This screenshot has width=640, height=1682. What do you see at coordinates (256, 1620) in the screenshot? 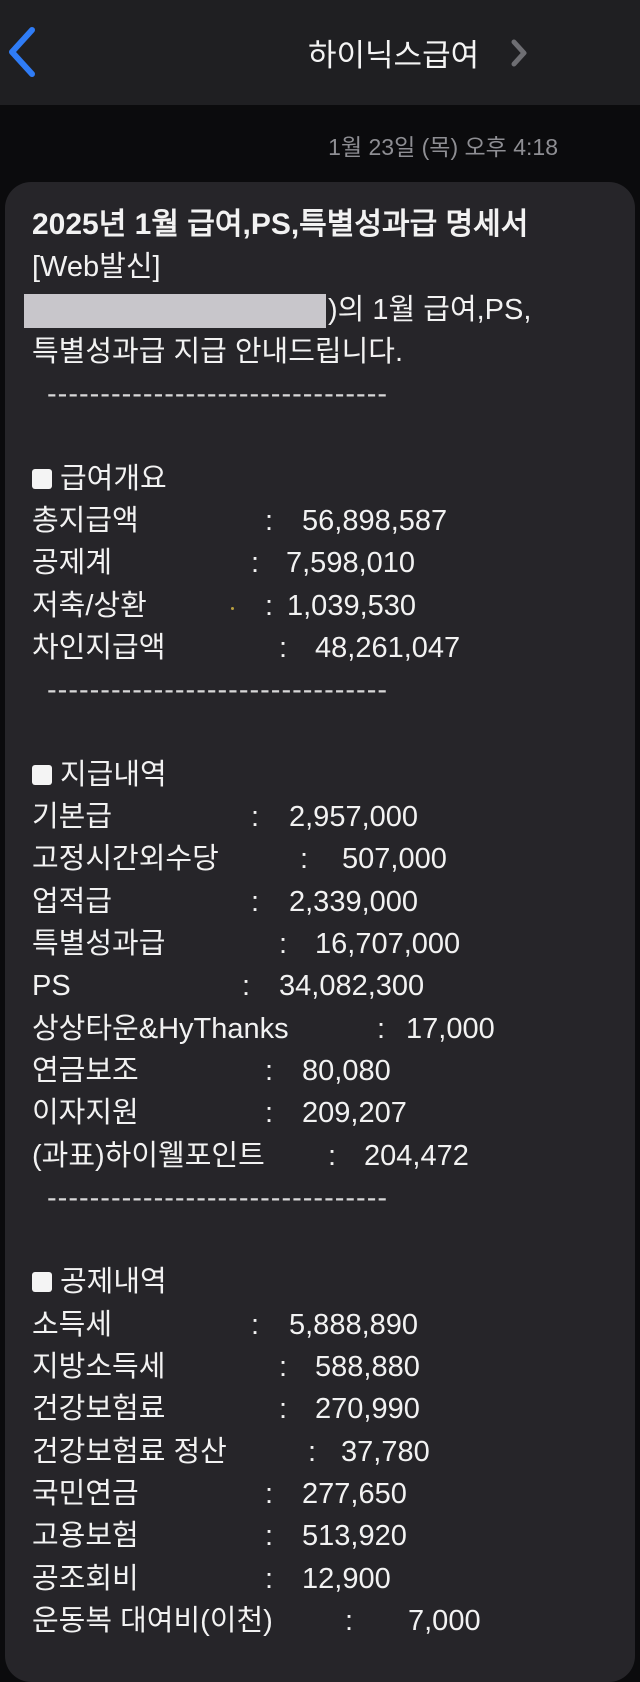
I see `deduction-row: 운동복 대여비(이천):7,000` at bounding box center [256, 1620].